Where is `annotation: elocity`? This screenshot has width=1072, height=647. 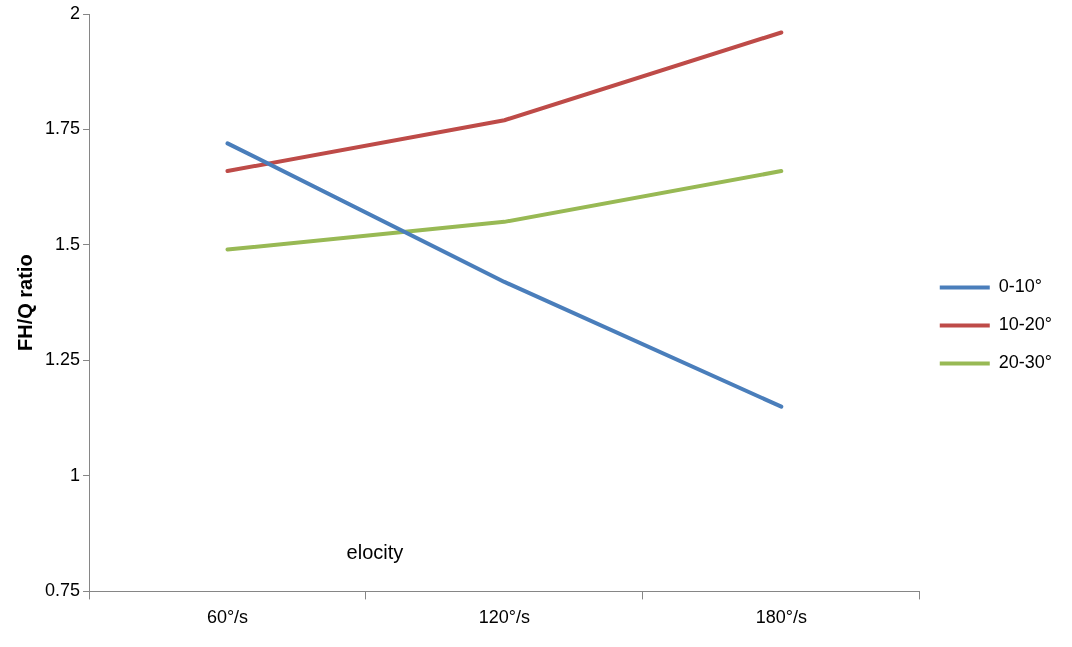
annotation: elocity is located at coordinates (375, 551).